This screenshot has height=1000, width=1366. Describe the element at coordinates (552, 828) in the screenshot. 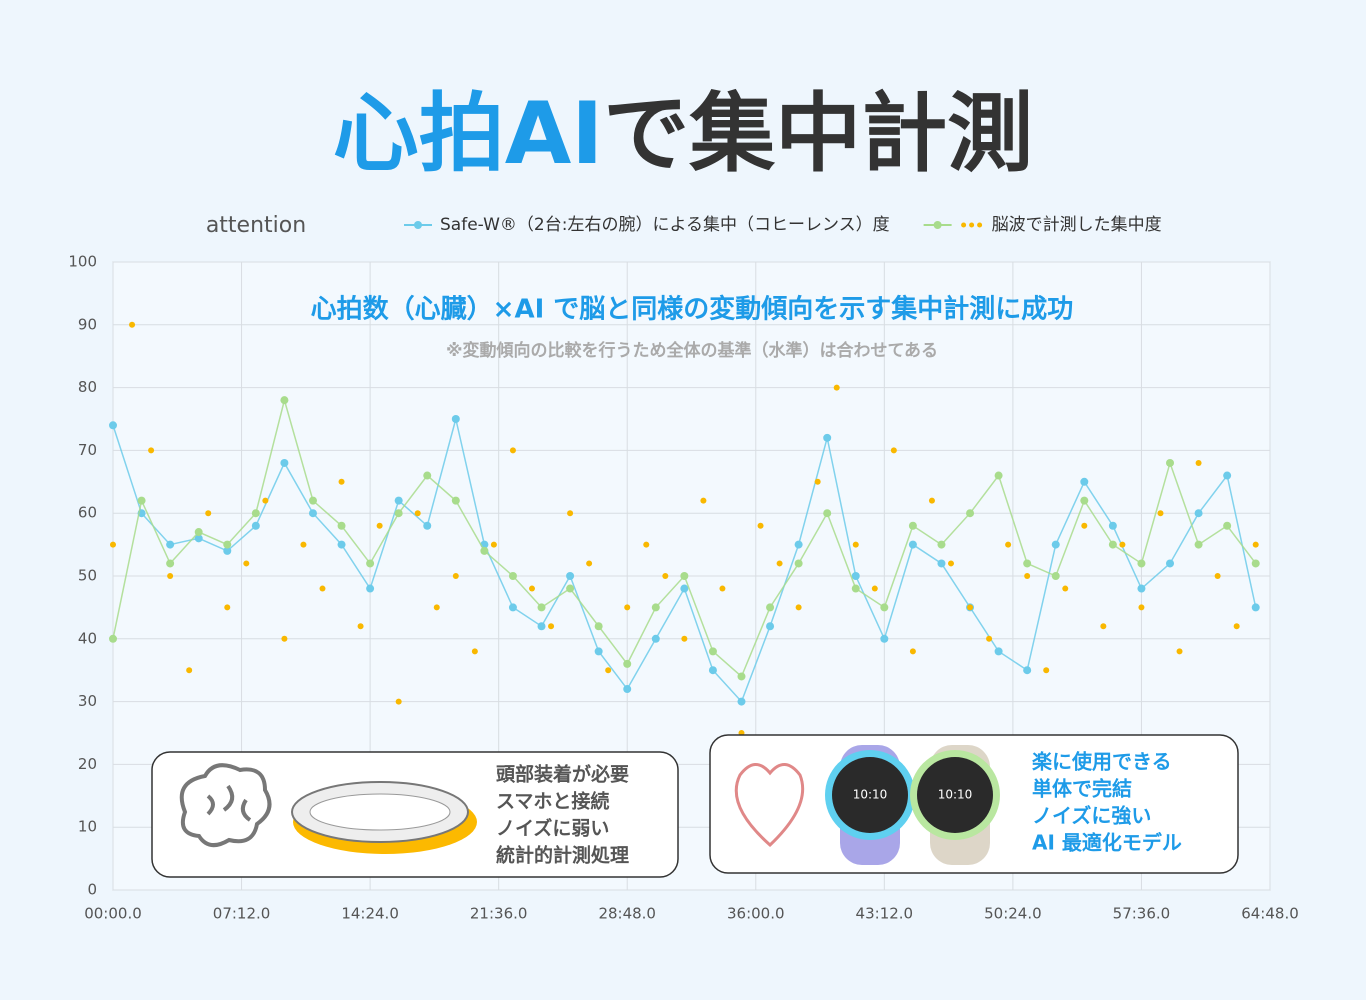

I see `card-line: ノイズに弱い` at that location.